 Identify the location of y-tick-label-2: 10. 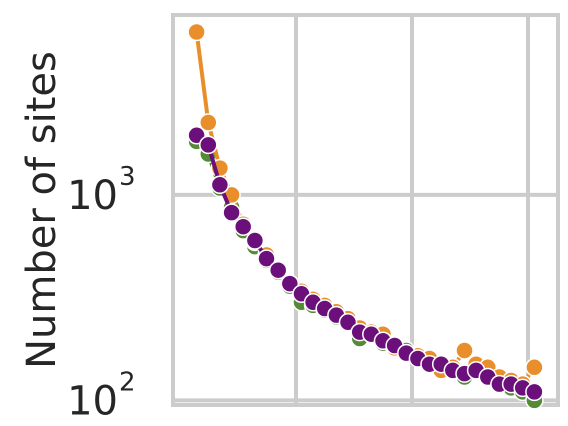
(92, 401).